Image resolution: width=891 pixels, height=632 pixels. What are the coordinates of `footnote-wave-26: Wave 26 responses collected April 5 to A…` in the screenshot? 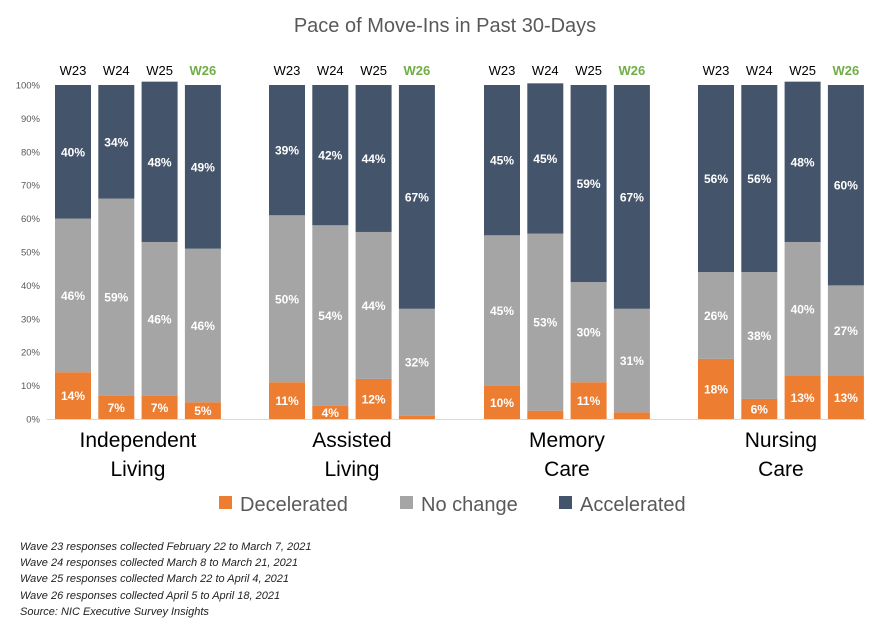 It's located at (150, 595).